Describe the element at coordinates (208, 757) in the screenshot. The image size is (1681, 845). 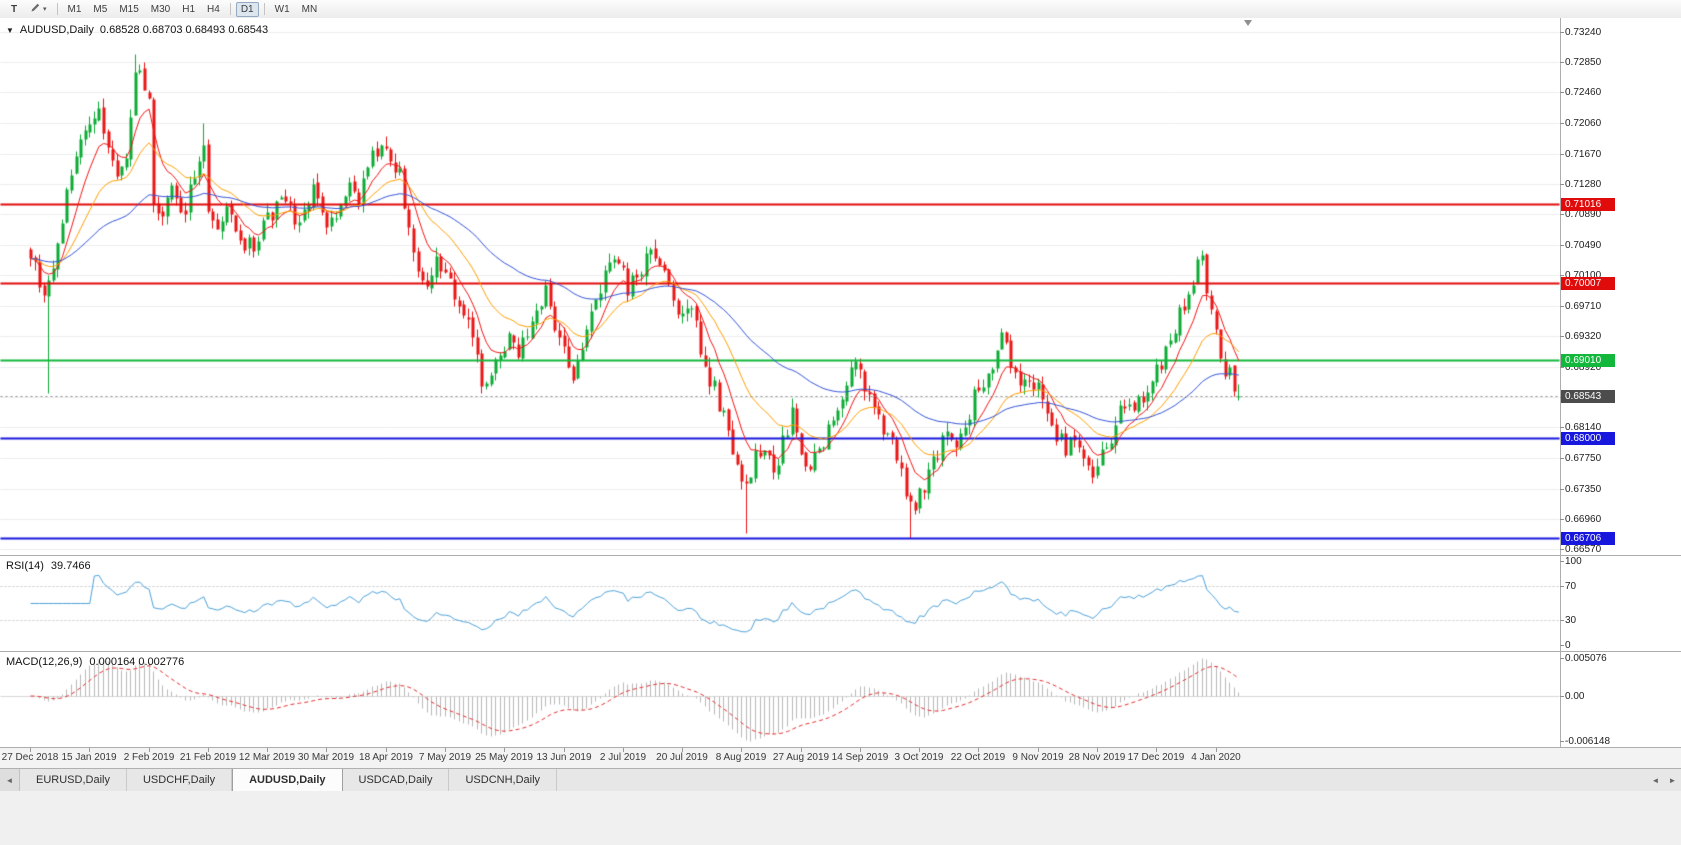
I see `time-axis-label: 21 Feb 2019` at that location.